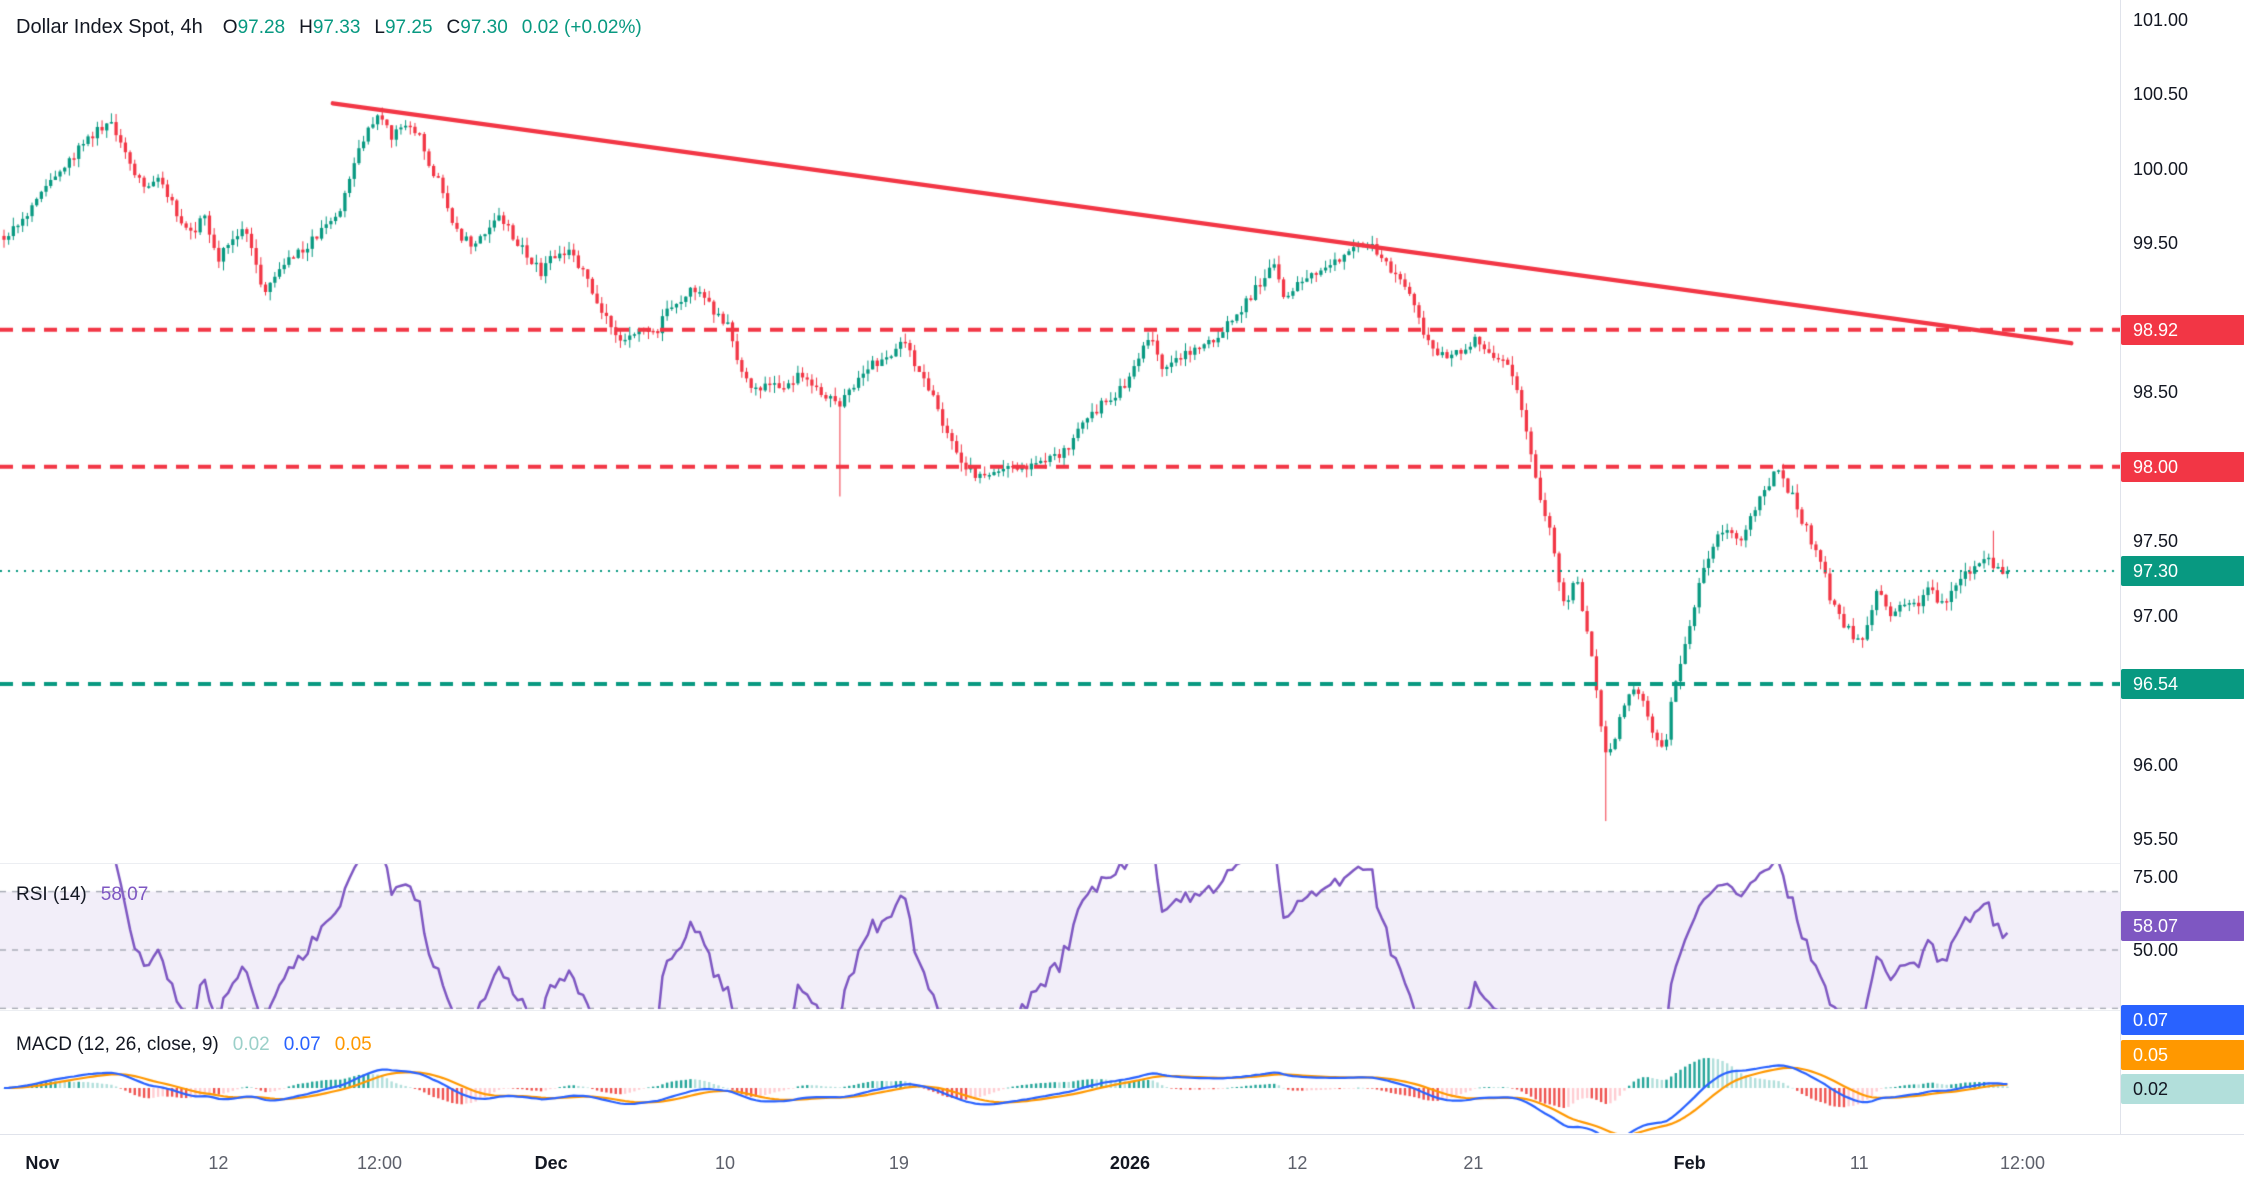 The width and height of the screenshot is (2244, 1200). What do you see at coordinates (336, 27) in the screenshot?
I see `ohlc-high-value: 97.33` at bounding box center [336, 27].